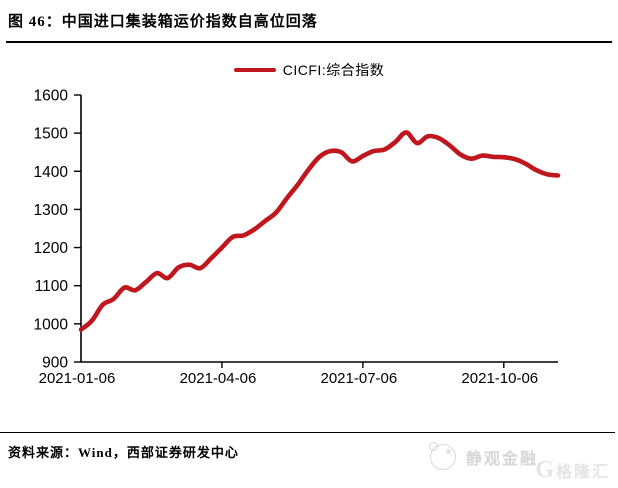  Describe the element at coordinates (499, 378) in the screenshot. I see `x-tick-label: 2021-10-06` at that location.